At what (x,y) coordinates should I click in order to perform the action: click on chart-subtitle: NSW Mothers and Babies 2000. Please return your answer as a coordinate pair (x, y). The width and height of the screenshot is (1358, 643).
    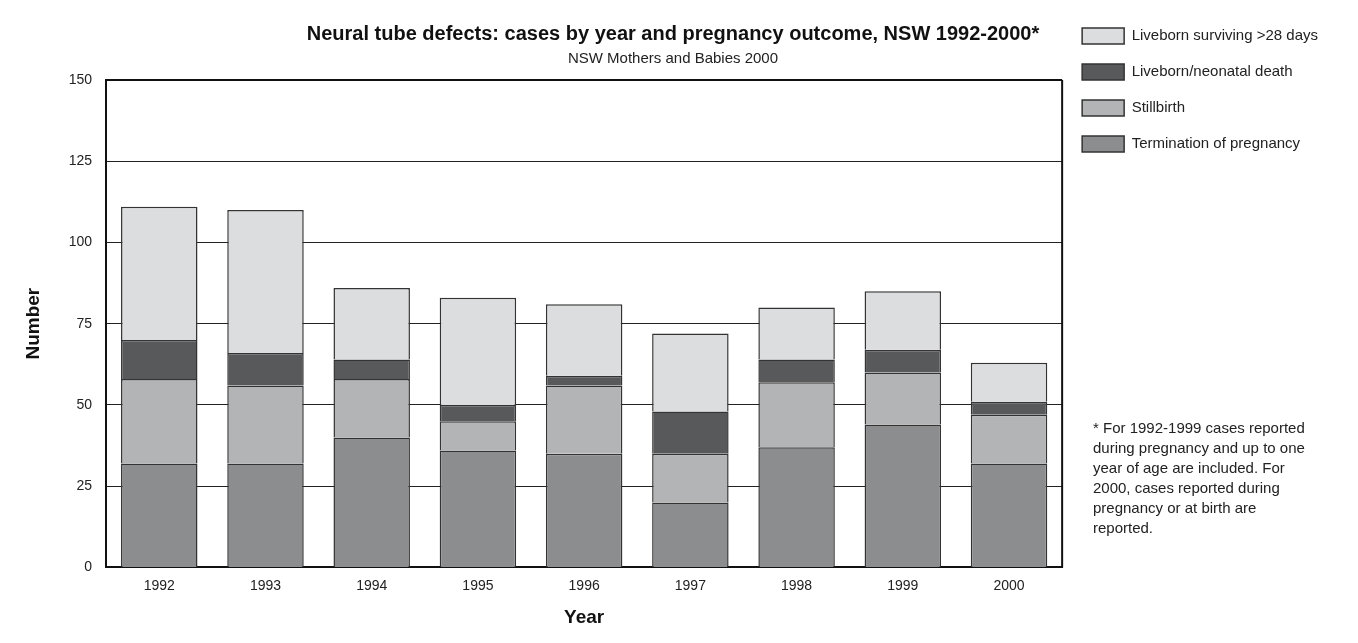
    Looking at the image, I should click on (673, 58).